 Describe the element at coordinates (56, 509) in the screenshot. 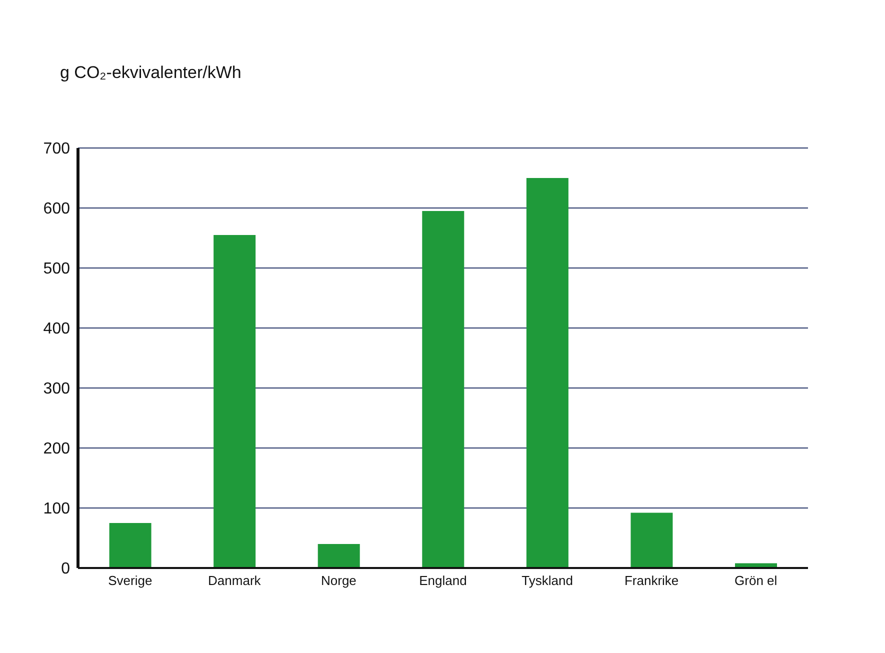

I see `y-tick-label: 100` at that location.